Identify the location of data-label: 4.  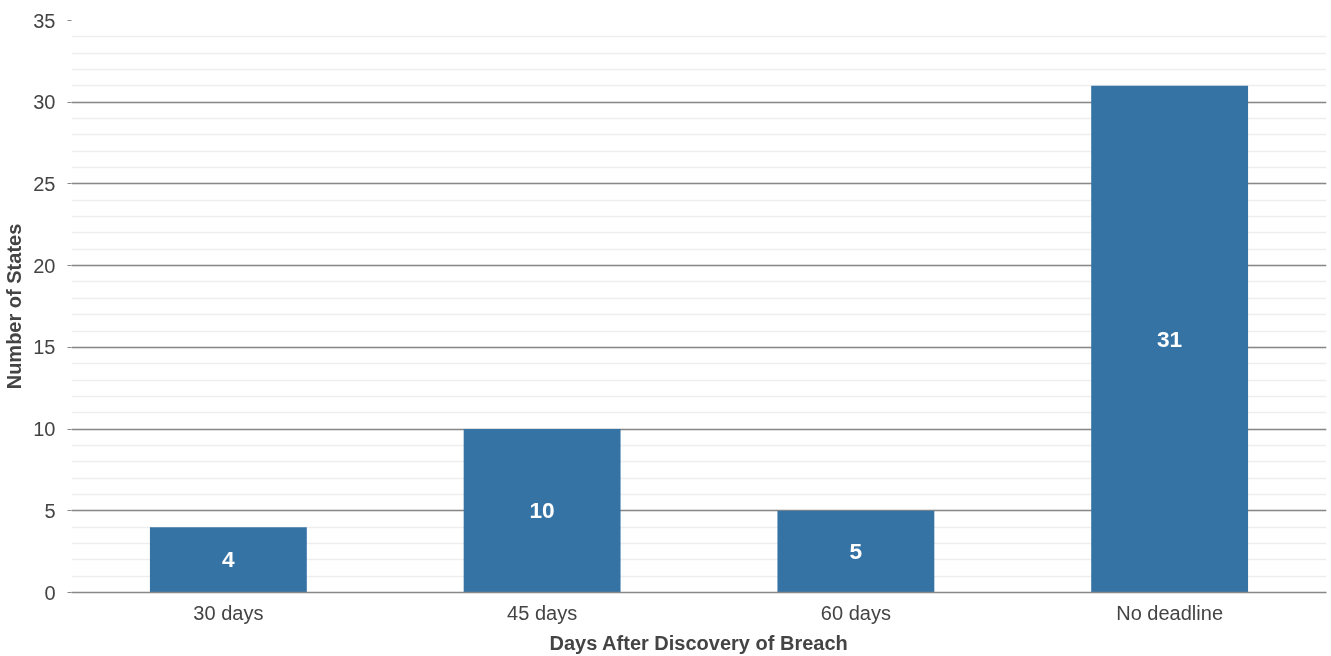
(229, 559).